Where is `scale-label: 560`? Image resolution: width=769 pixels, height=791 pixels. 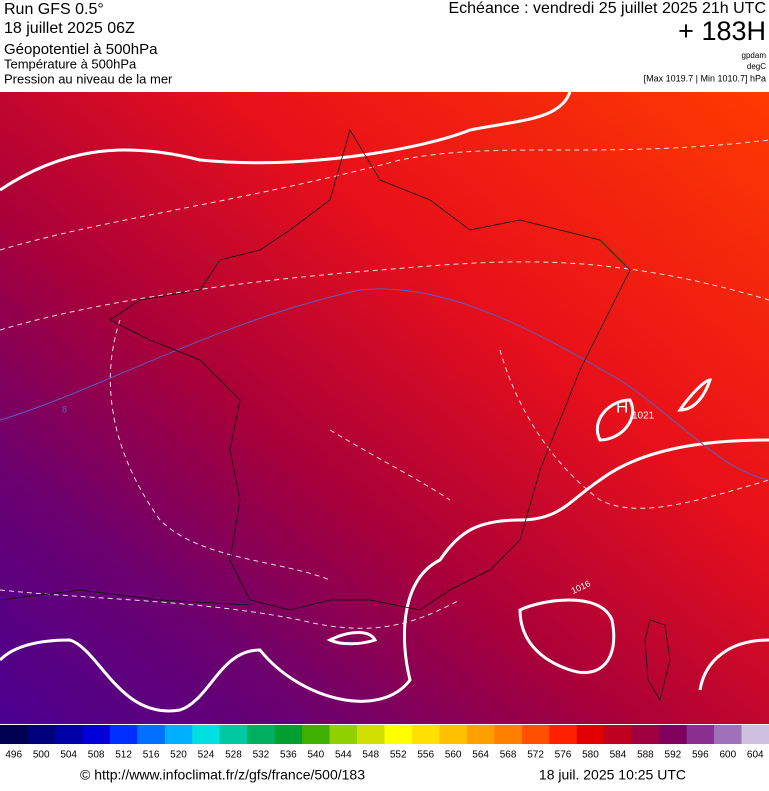
scale-label: 560 is located at coordinates (453, 755).